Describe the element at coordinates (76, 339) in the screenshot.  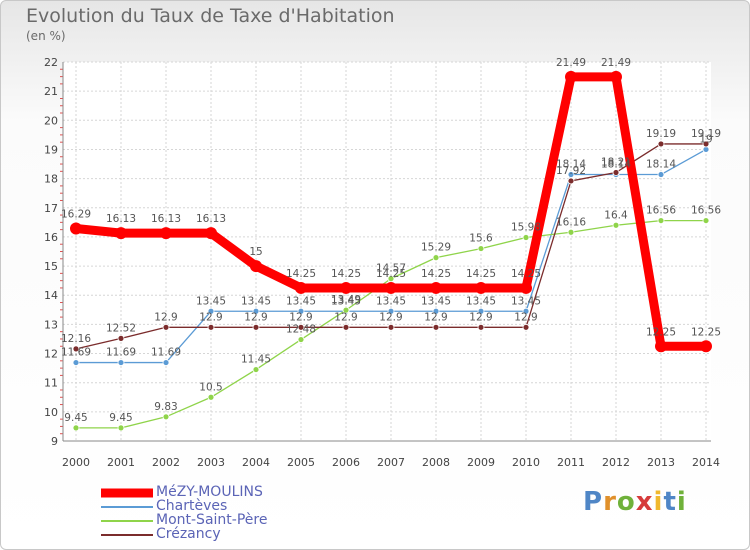
I see `data-label: 12.16` at that location.